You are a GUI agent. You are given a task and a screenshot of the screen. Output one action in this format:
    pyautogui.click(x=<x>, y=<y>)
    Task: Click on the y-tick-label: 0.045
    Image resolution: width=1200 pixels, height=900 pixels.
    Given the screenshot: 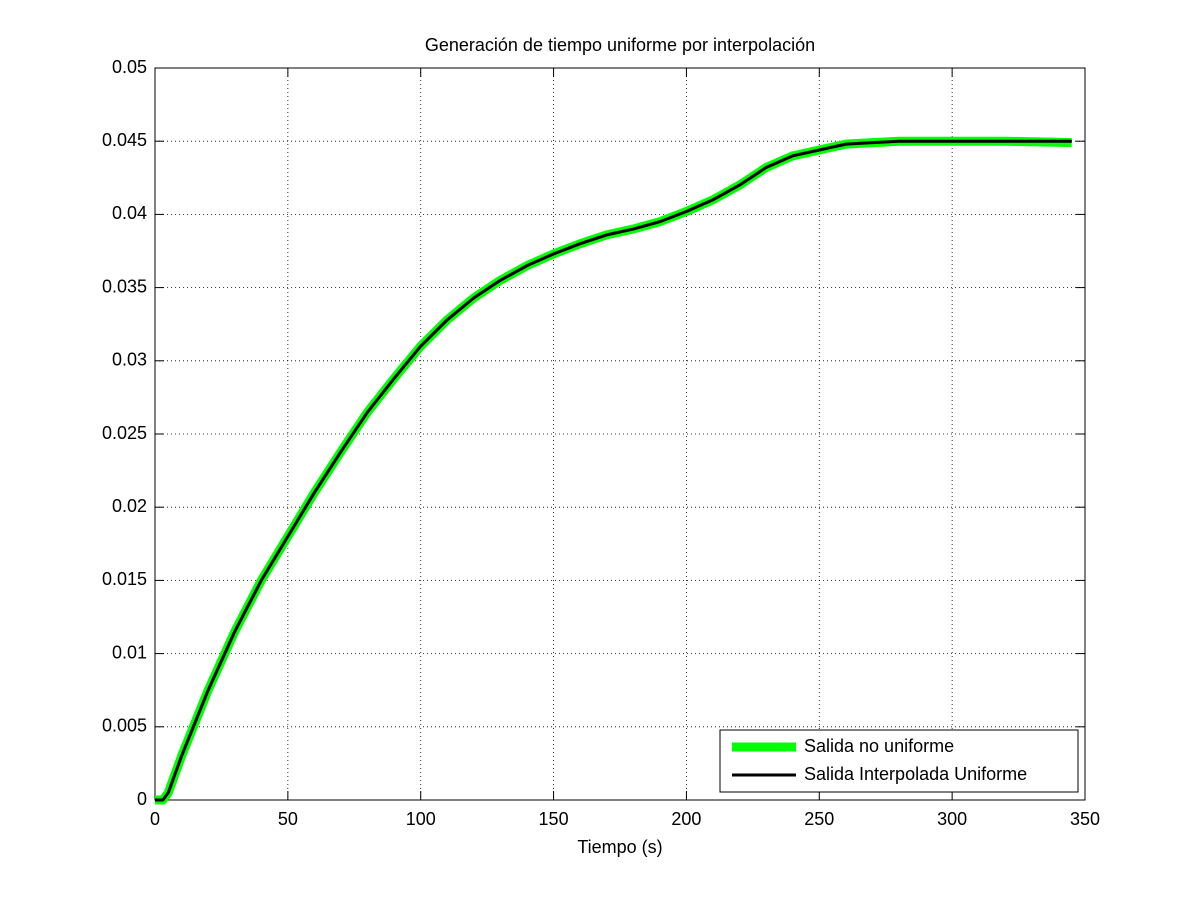 What is the action you would take?
    pyautogui.click(x=124, y=140)
    